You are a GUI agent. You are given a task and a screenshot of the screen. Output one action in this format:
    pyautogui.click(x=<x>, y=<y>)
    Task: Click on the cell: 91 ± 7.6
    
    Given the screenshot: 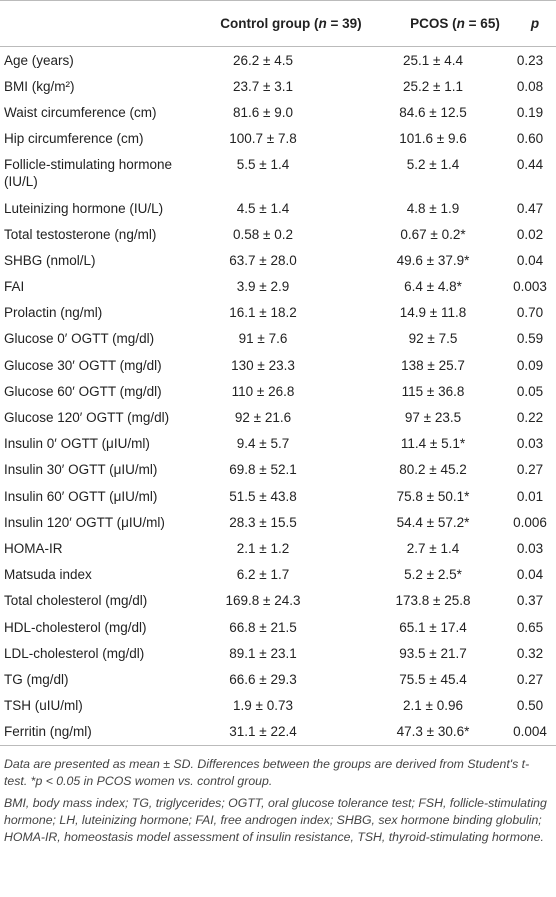 What is the action you would take?
    pyautogui.click(x=263, y=339)
    